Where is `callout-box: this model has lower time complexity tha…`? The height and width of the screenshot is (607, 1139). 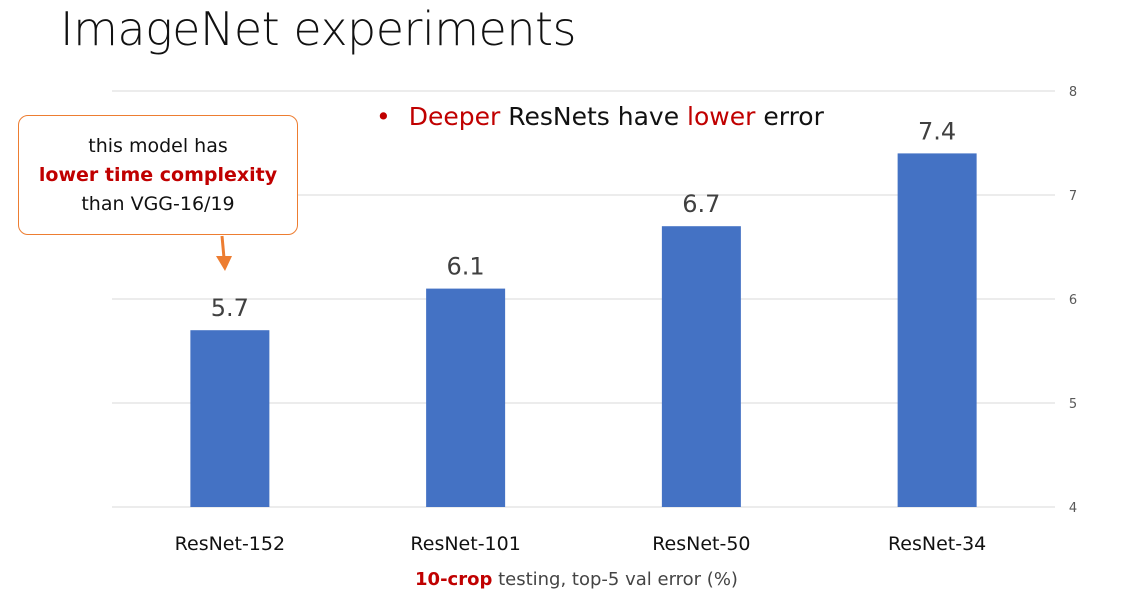 callout-box: this model has lower time complexity tha… is located at coordinates (158, 175).